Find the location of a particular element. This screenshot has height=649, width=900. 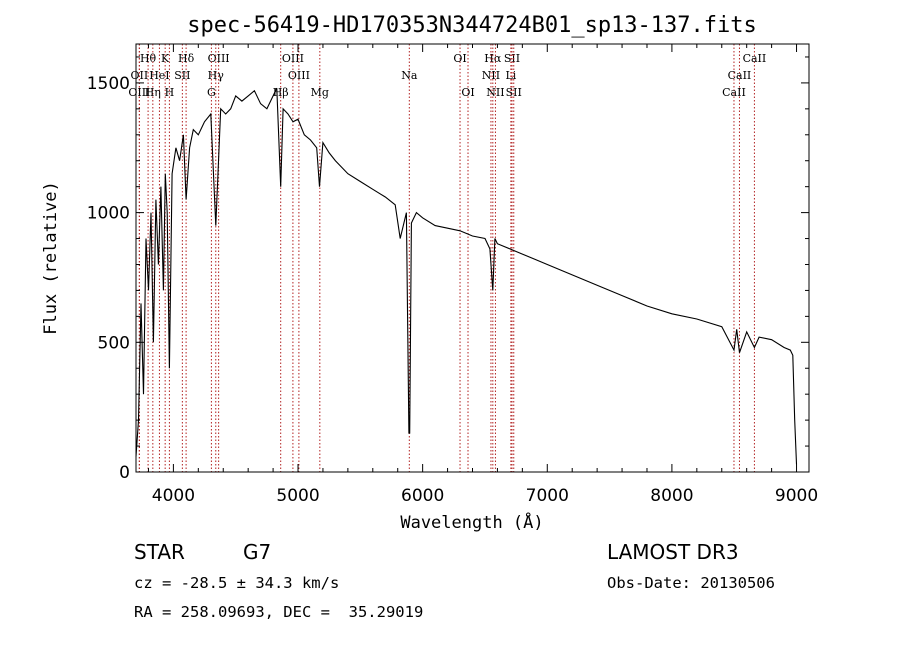

spectral-line-label-8: CaII is located at coordinates (755, 58).